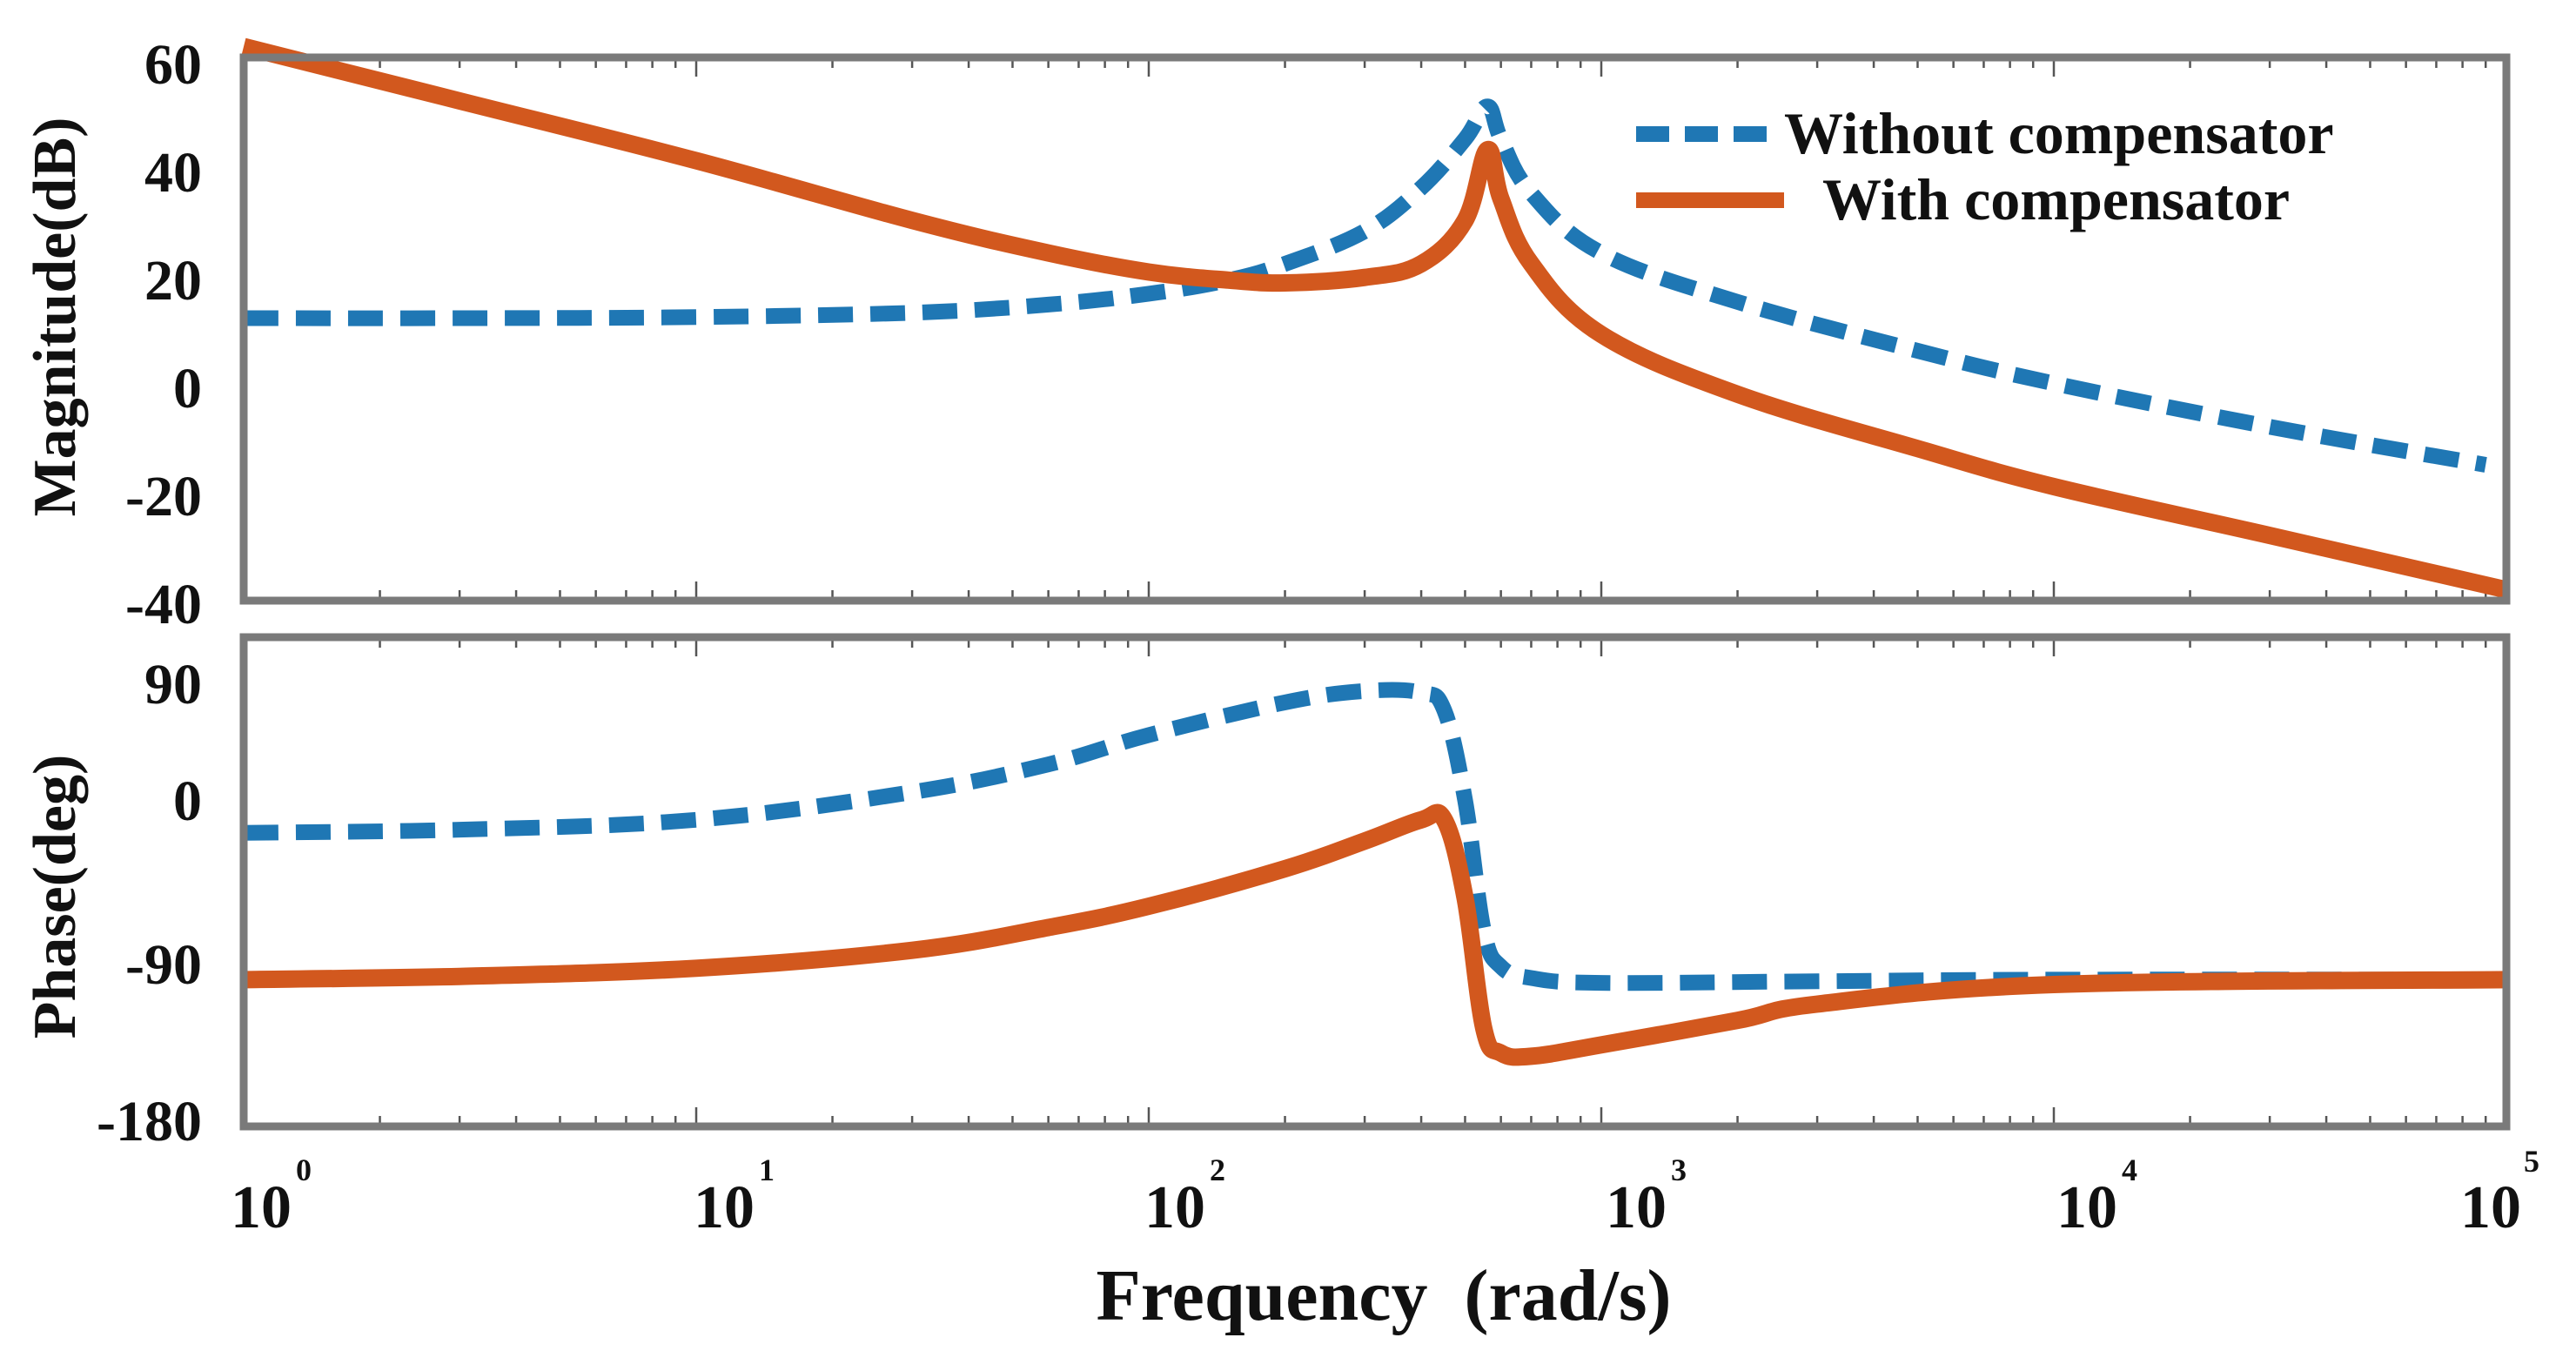 The height and width of the screenshot is (1351, 2576). What do you see at coordinates (2056, 199) in the screenshot?
I see `legend-label-with-compensator: With compensator` at bounding box center [2056, 199].